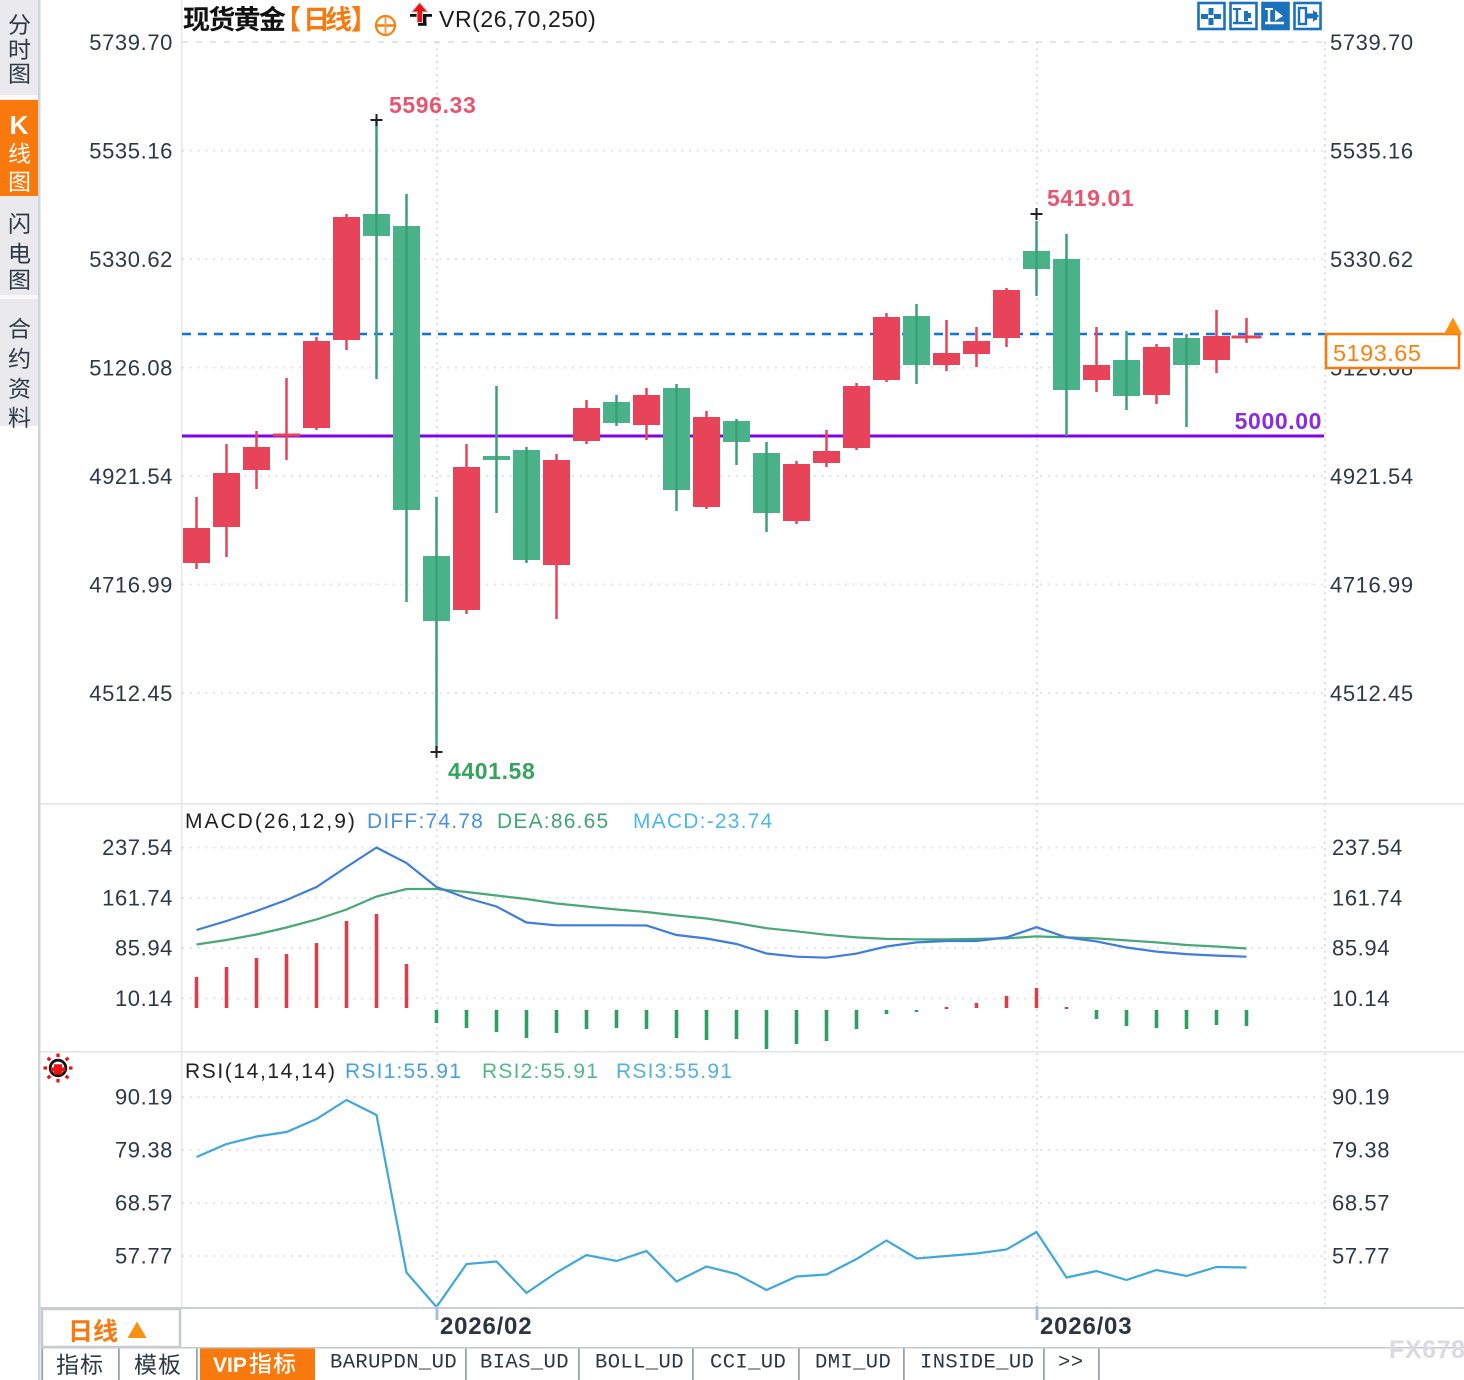 This screenshot has width=1464, height=1380. I want to click on svg-text: DIFF:74.78, so click(425, 821).